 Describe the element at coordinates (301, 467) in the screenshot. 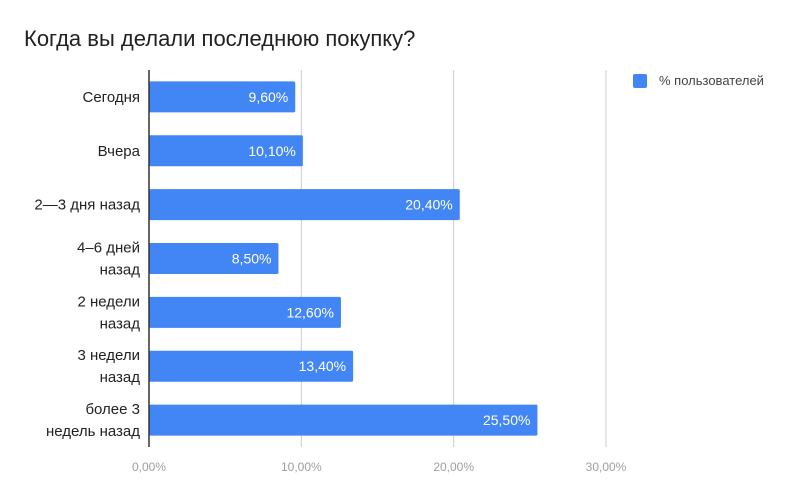

I see `x-tick-label: 10,00%` at that location.